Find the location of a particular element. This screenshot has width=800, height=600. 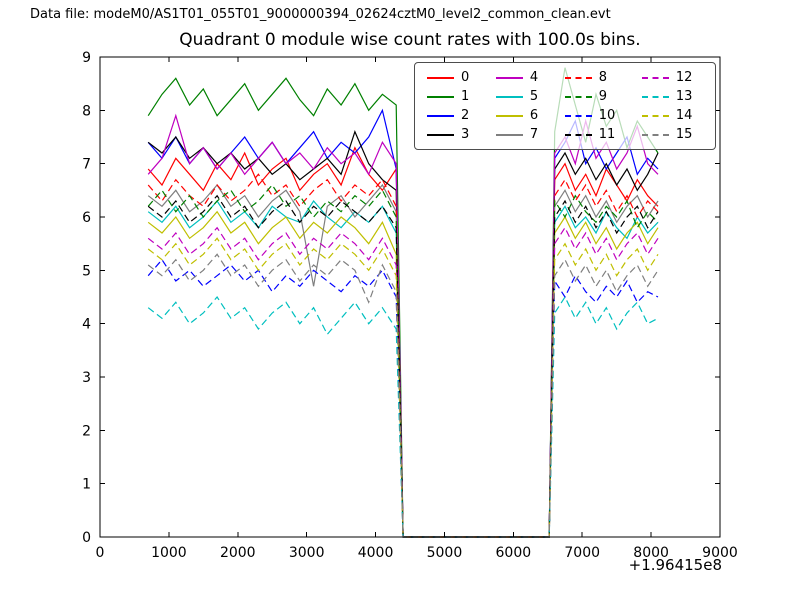

legend-item-4: 4 is located at coordinates (522, 77).